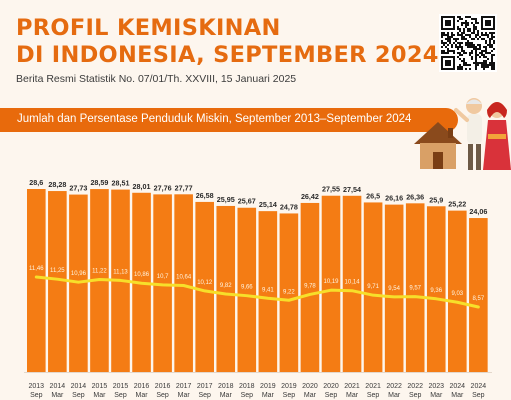 The width and height of the screenshot is (511, 400). Describe the element at coordinates (310, 196) in the screenshot. I see `bar-value-label: 26,42` at that location.